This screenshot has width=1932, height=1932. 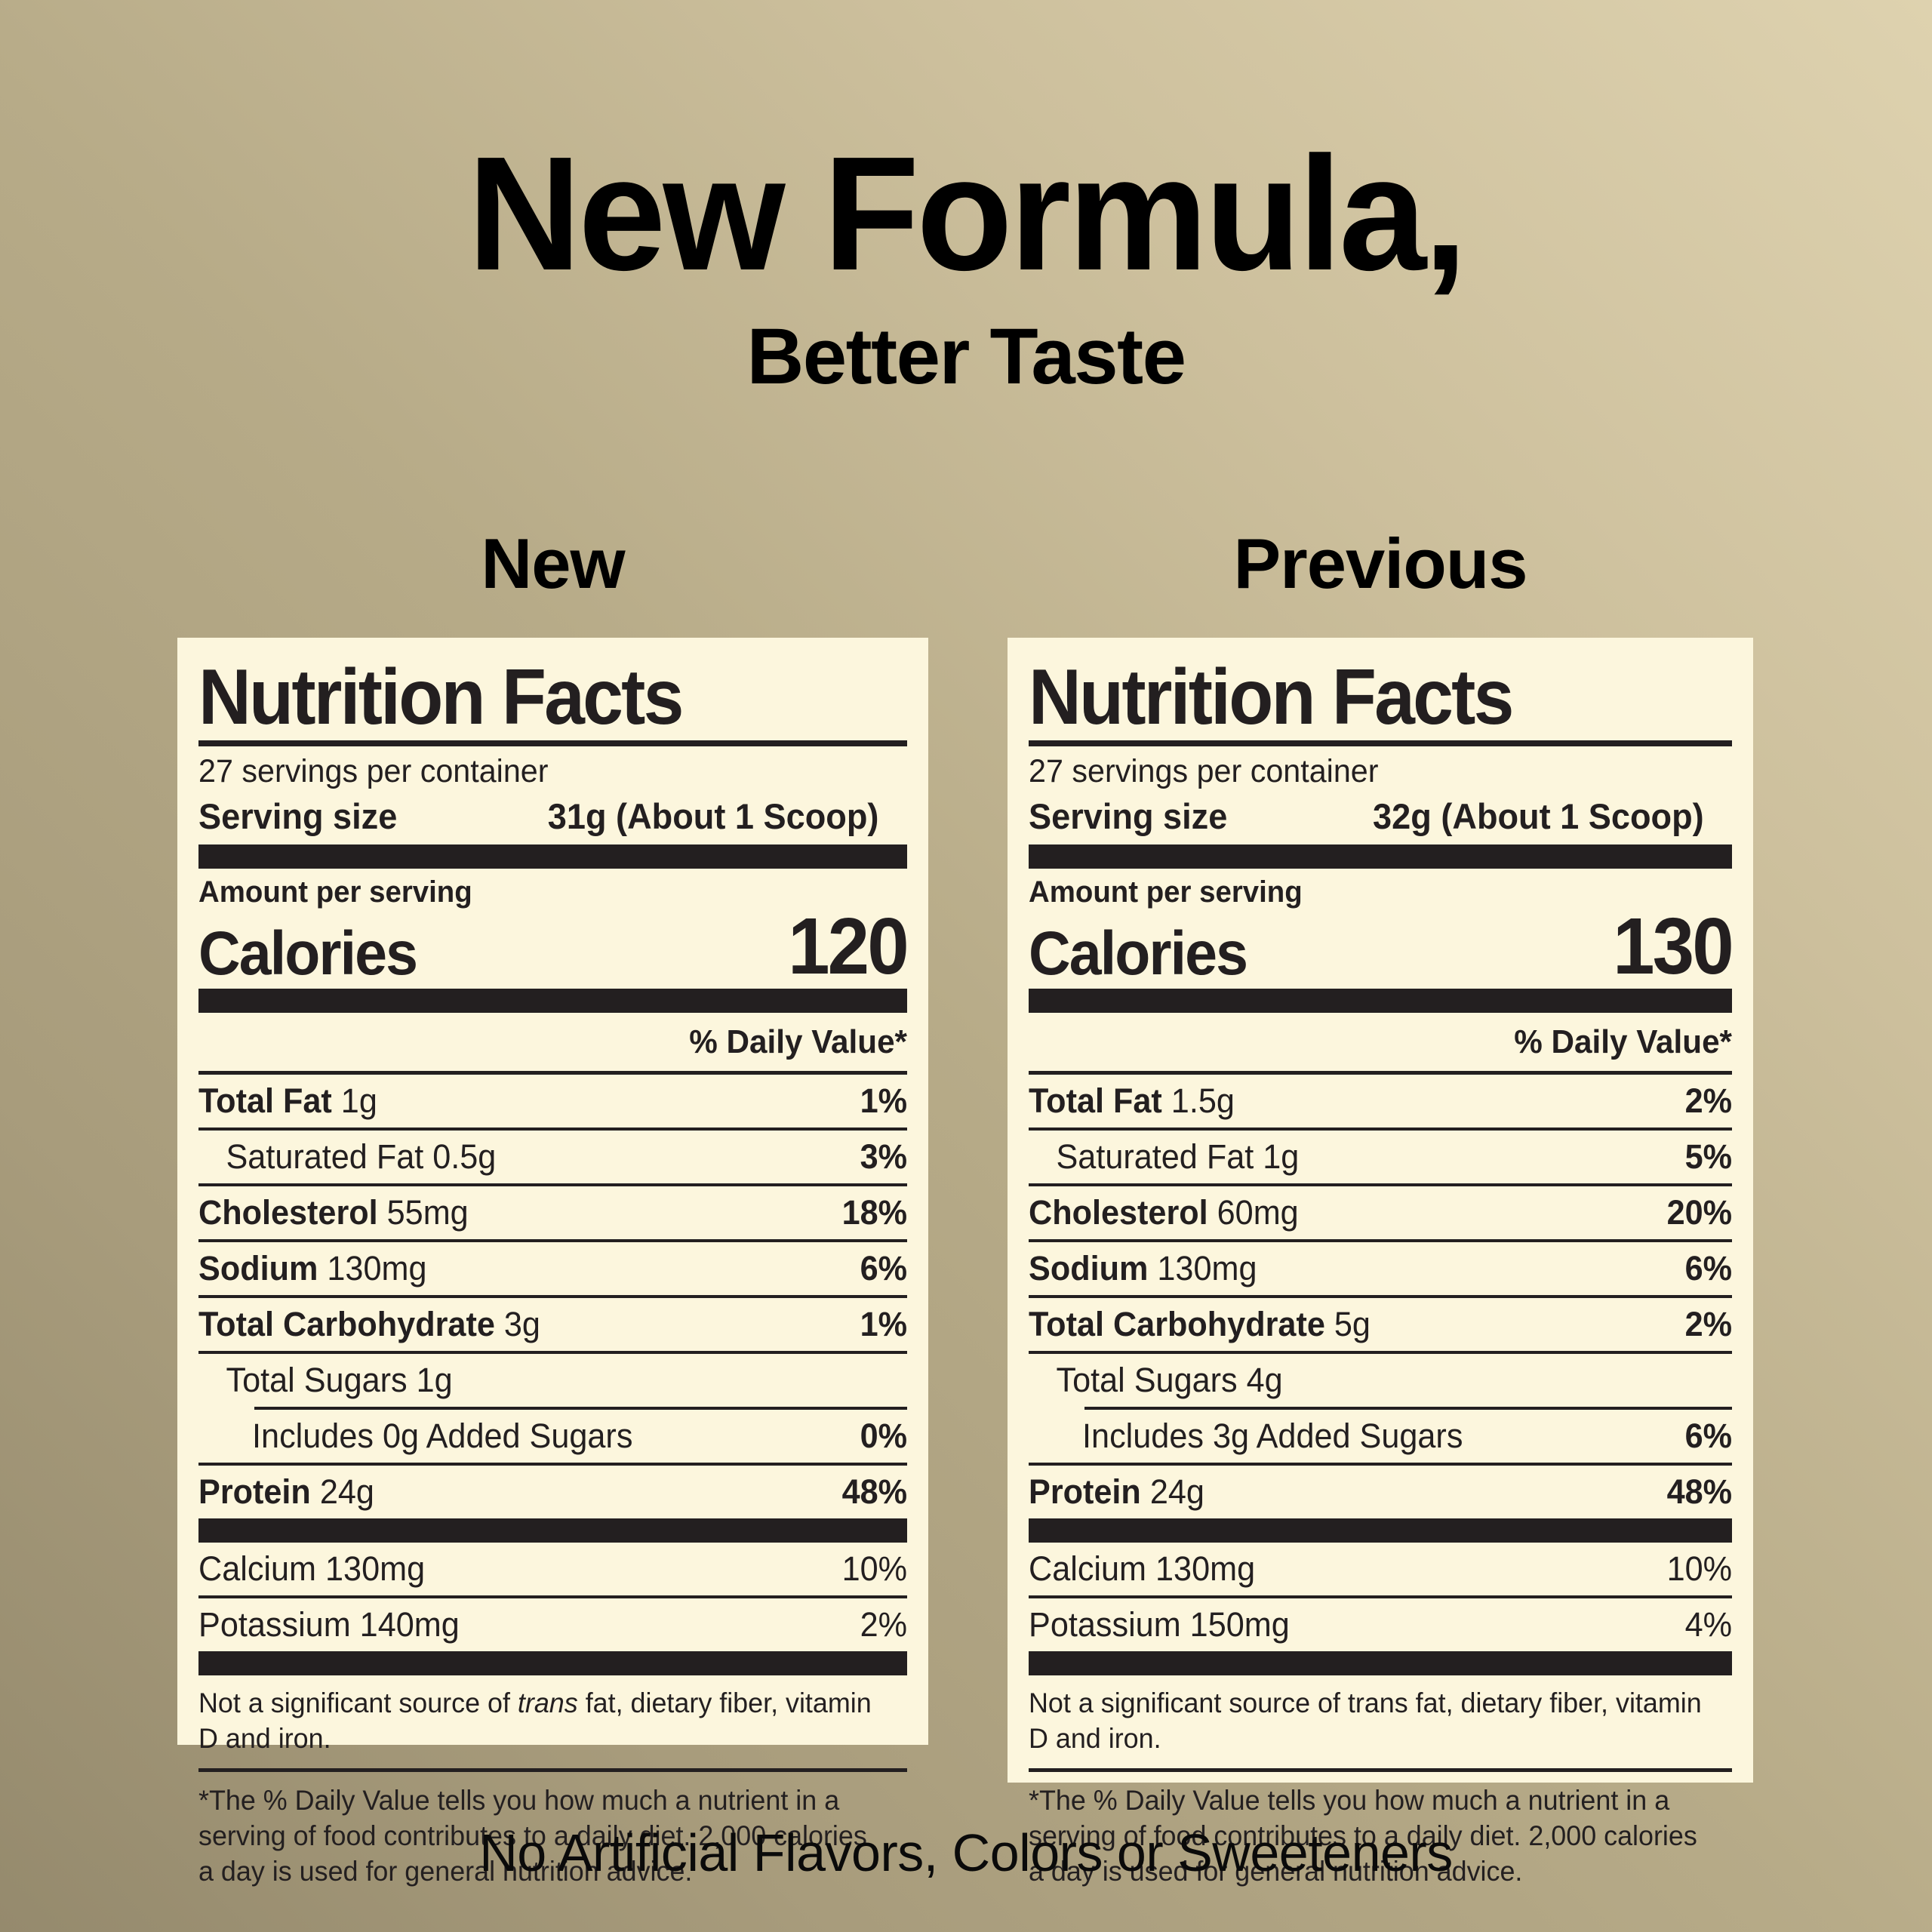 I want to click on nutrient-daily-value: 20%, so click(x=1699, y=1212).